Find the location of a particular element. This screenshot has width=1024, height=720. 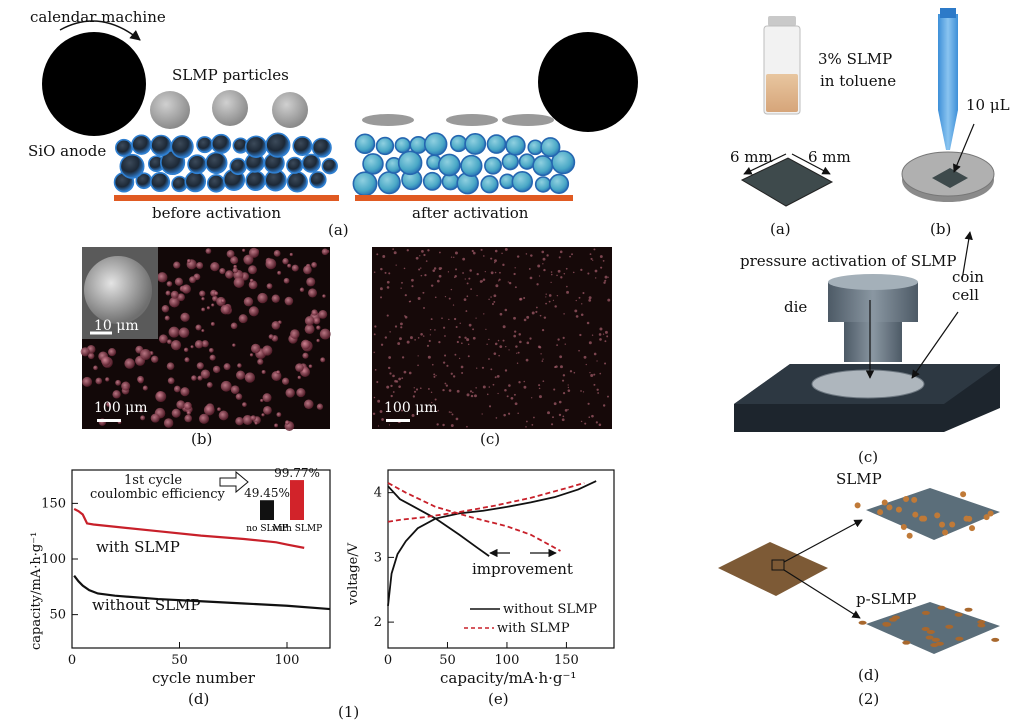

current-collector-after is located at coordinates (464, 198).